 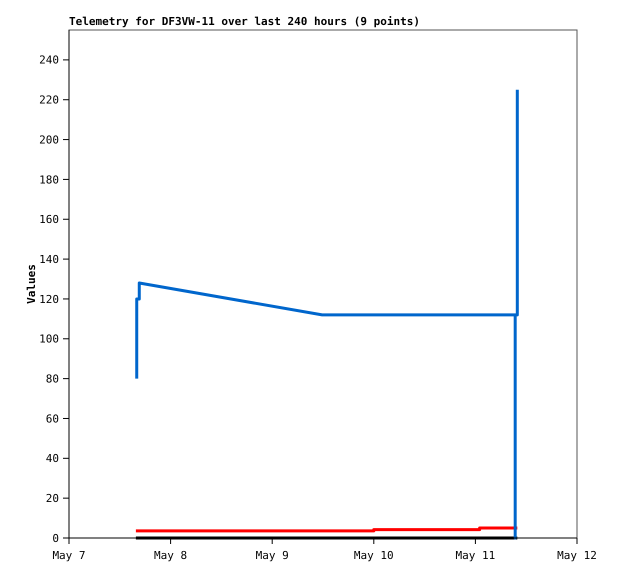 I want to click on chart-title: Telemetry for DF3VW-11 over last 240 hours (9 points), so click(x=244, y=21).